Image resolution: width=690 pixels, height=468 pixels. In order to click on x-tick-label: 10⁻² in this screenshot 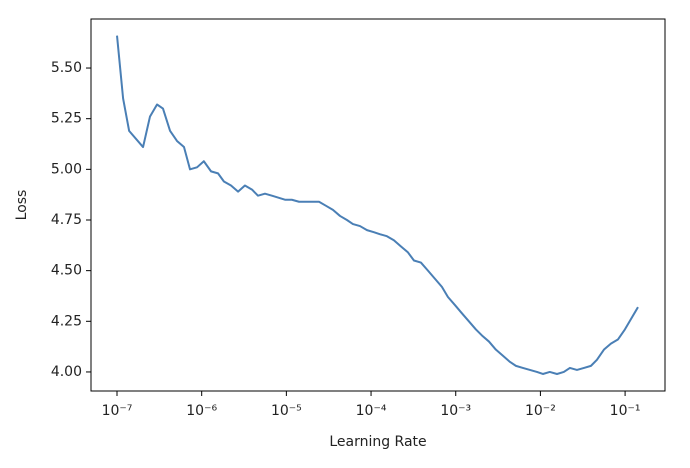, I will do `click(540, 411)`.